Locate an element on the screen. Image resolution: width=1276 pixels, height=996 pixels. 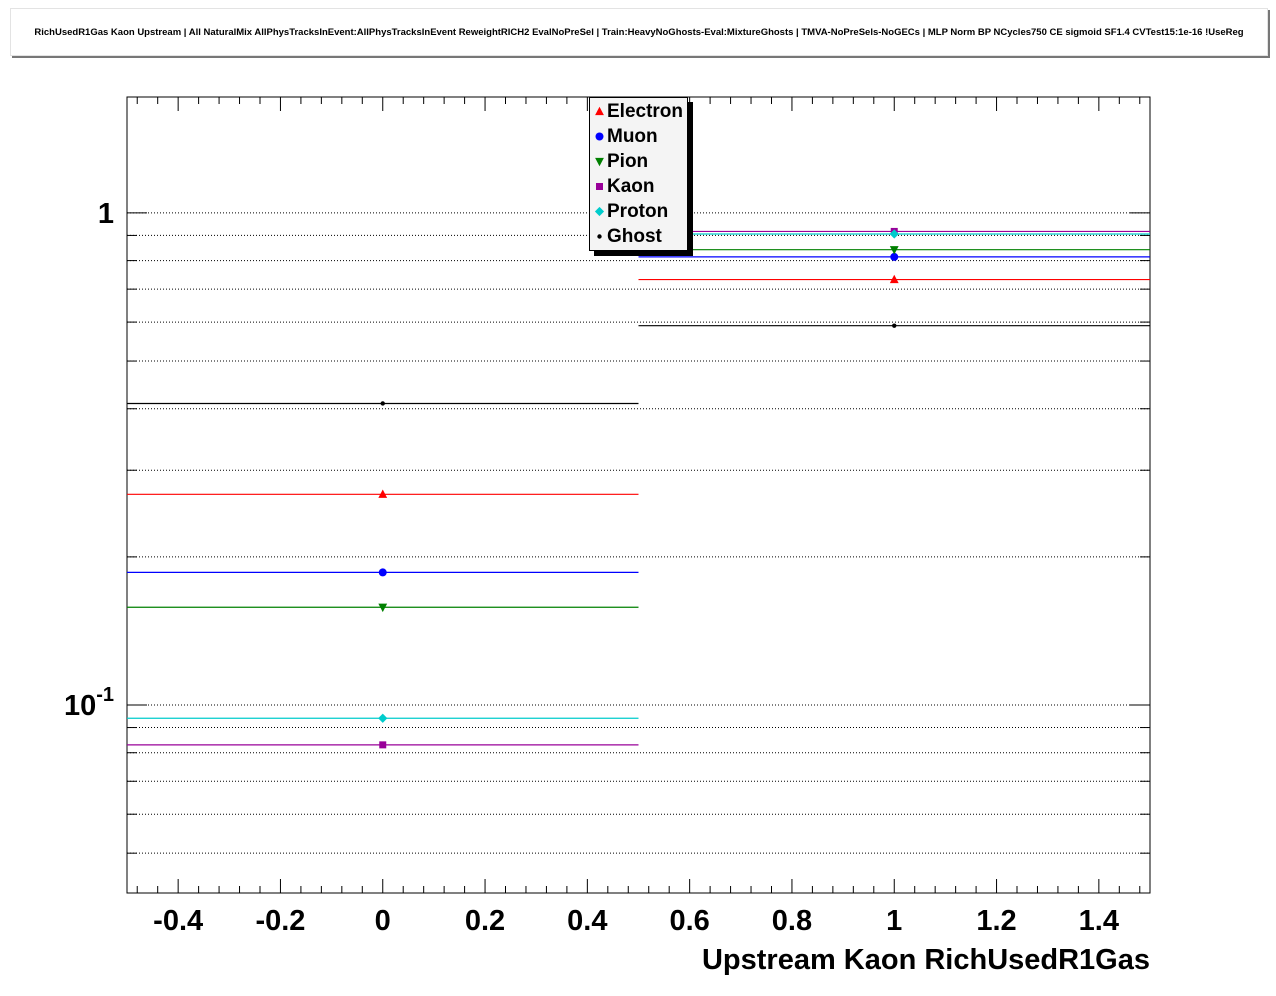
legend-label-pion: Pion is located at coordinates (628, 161).